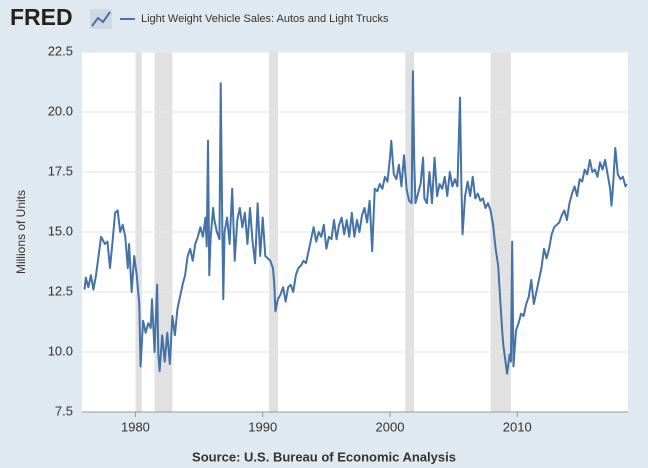 This screenshot has height=468, width=648. Describe the element at coordinates (60, 170) in the screenshot. I see `y-tick-label: 17.5` at that location.